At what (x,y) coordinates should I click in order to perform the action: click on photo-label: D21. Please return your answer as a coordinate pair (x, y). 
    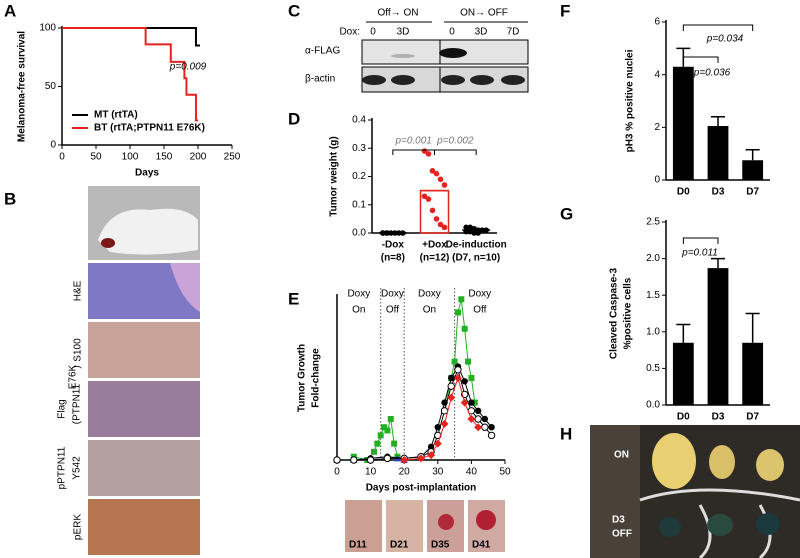
    Looking at the image, I should click on (399, 545).